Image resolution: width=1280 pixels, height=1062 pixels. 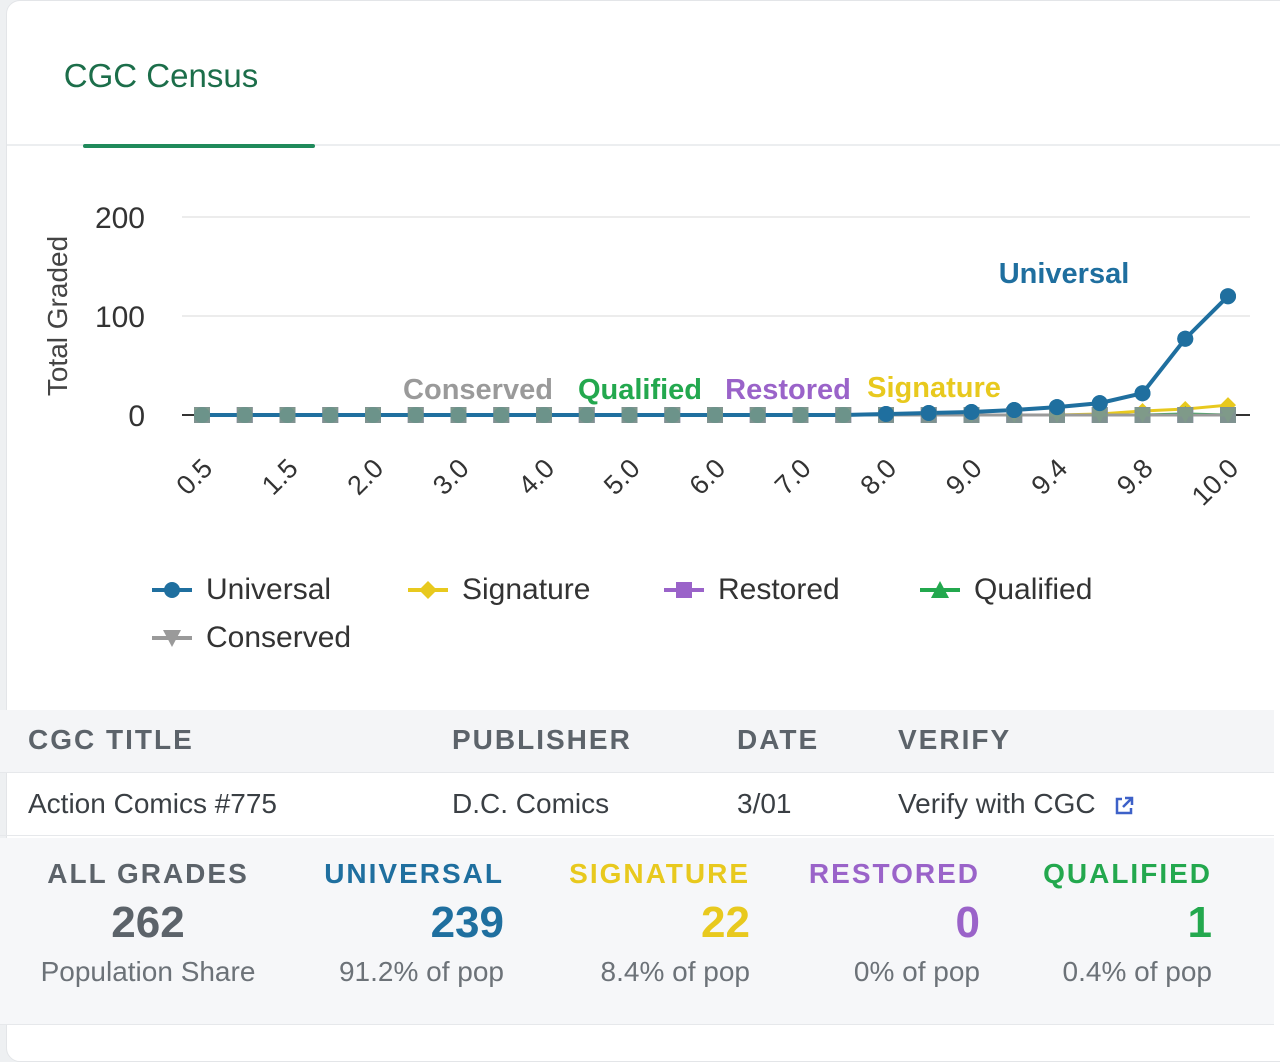 What do you see at coordinates (675, 971) in the screenshot?
I see `stat-sub: 8.4% of pop` at bounding box center [675, 971].